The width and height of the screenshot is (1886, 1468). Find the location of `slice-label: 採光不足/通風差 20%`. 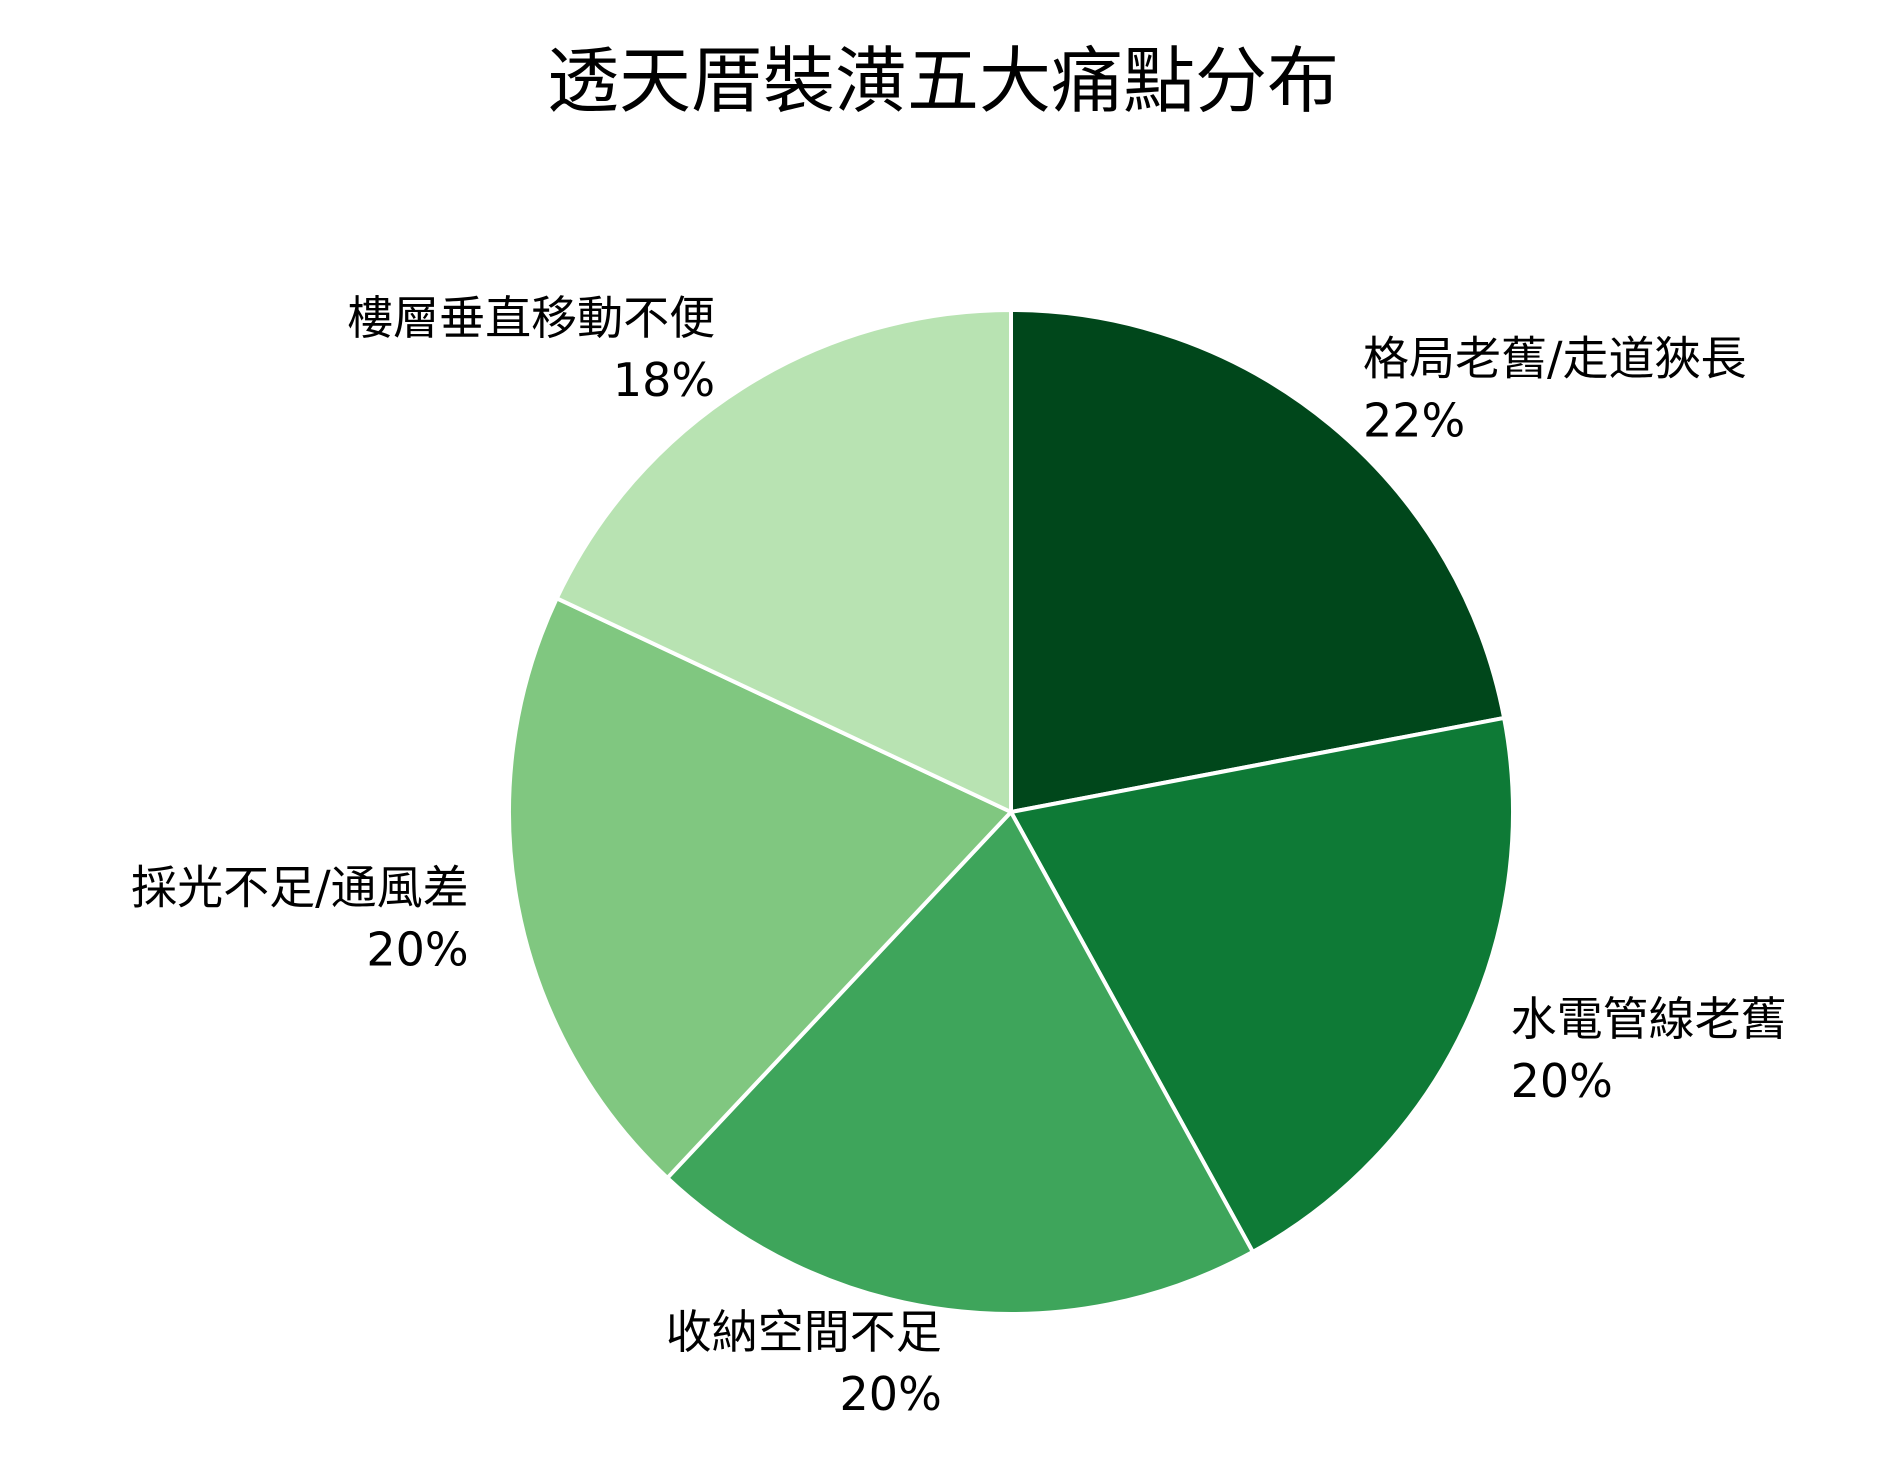

slice-label: 採光不足/通風差 20% is located at coordinates (300, 918).